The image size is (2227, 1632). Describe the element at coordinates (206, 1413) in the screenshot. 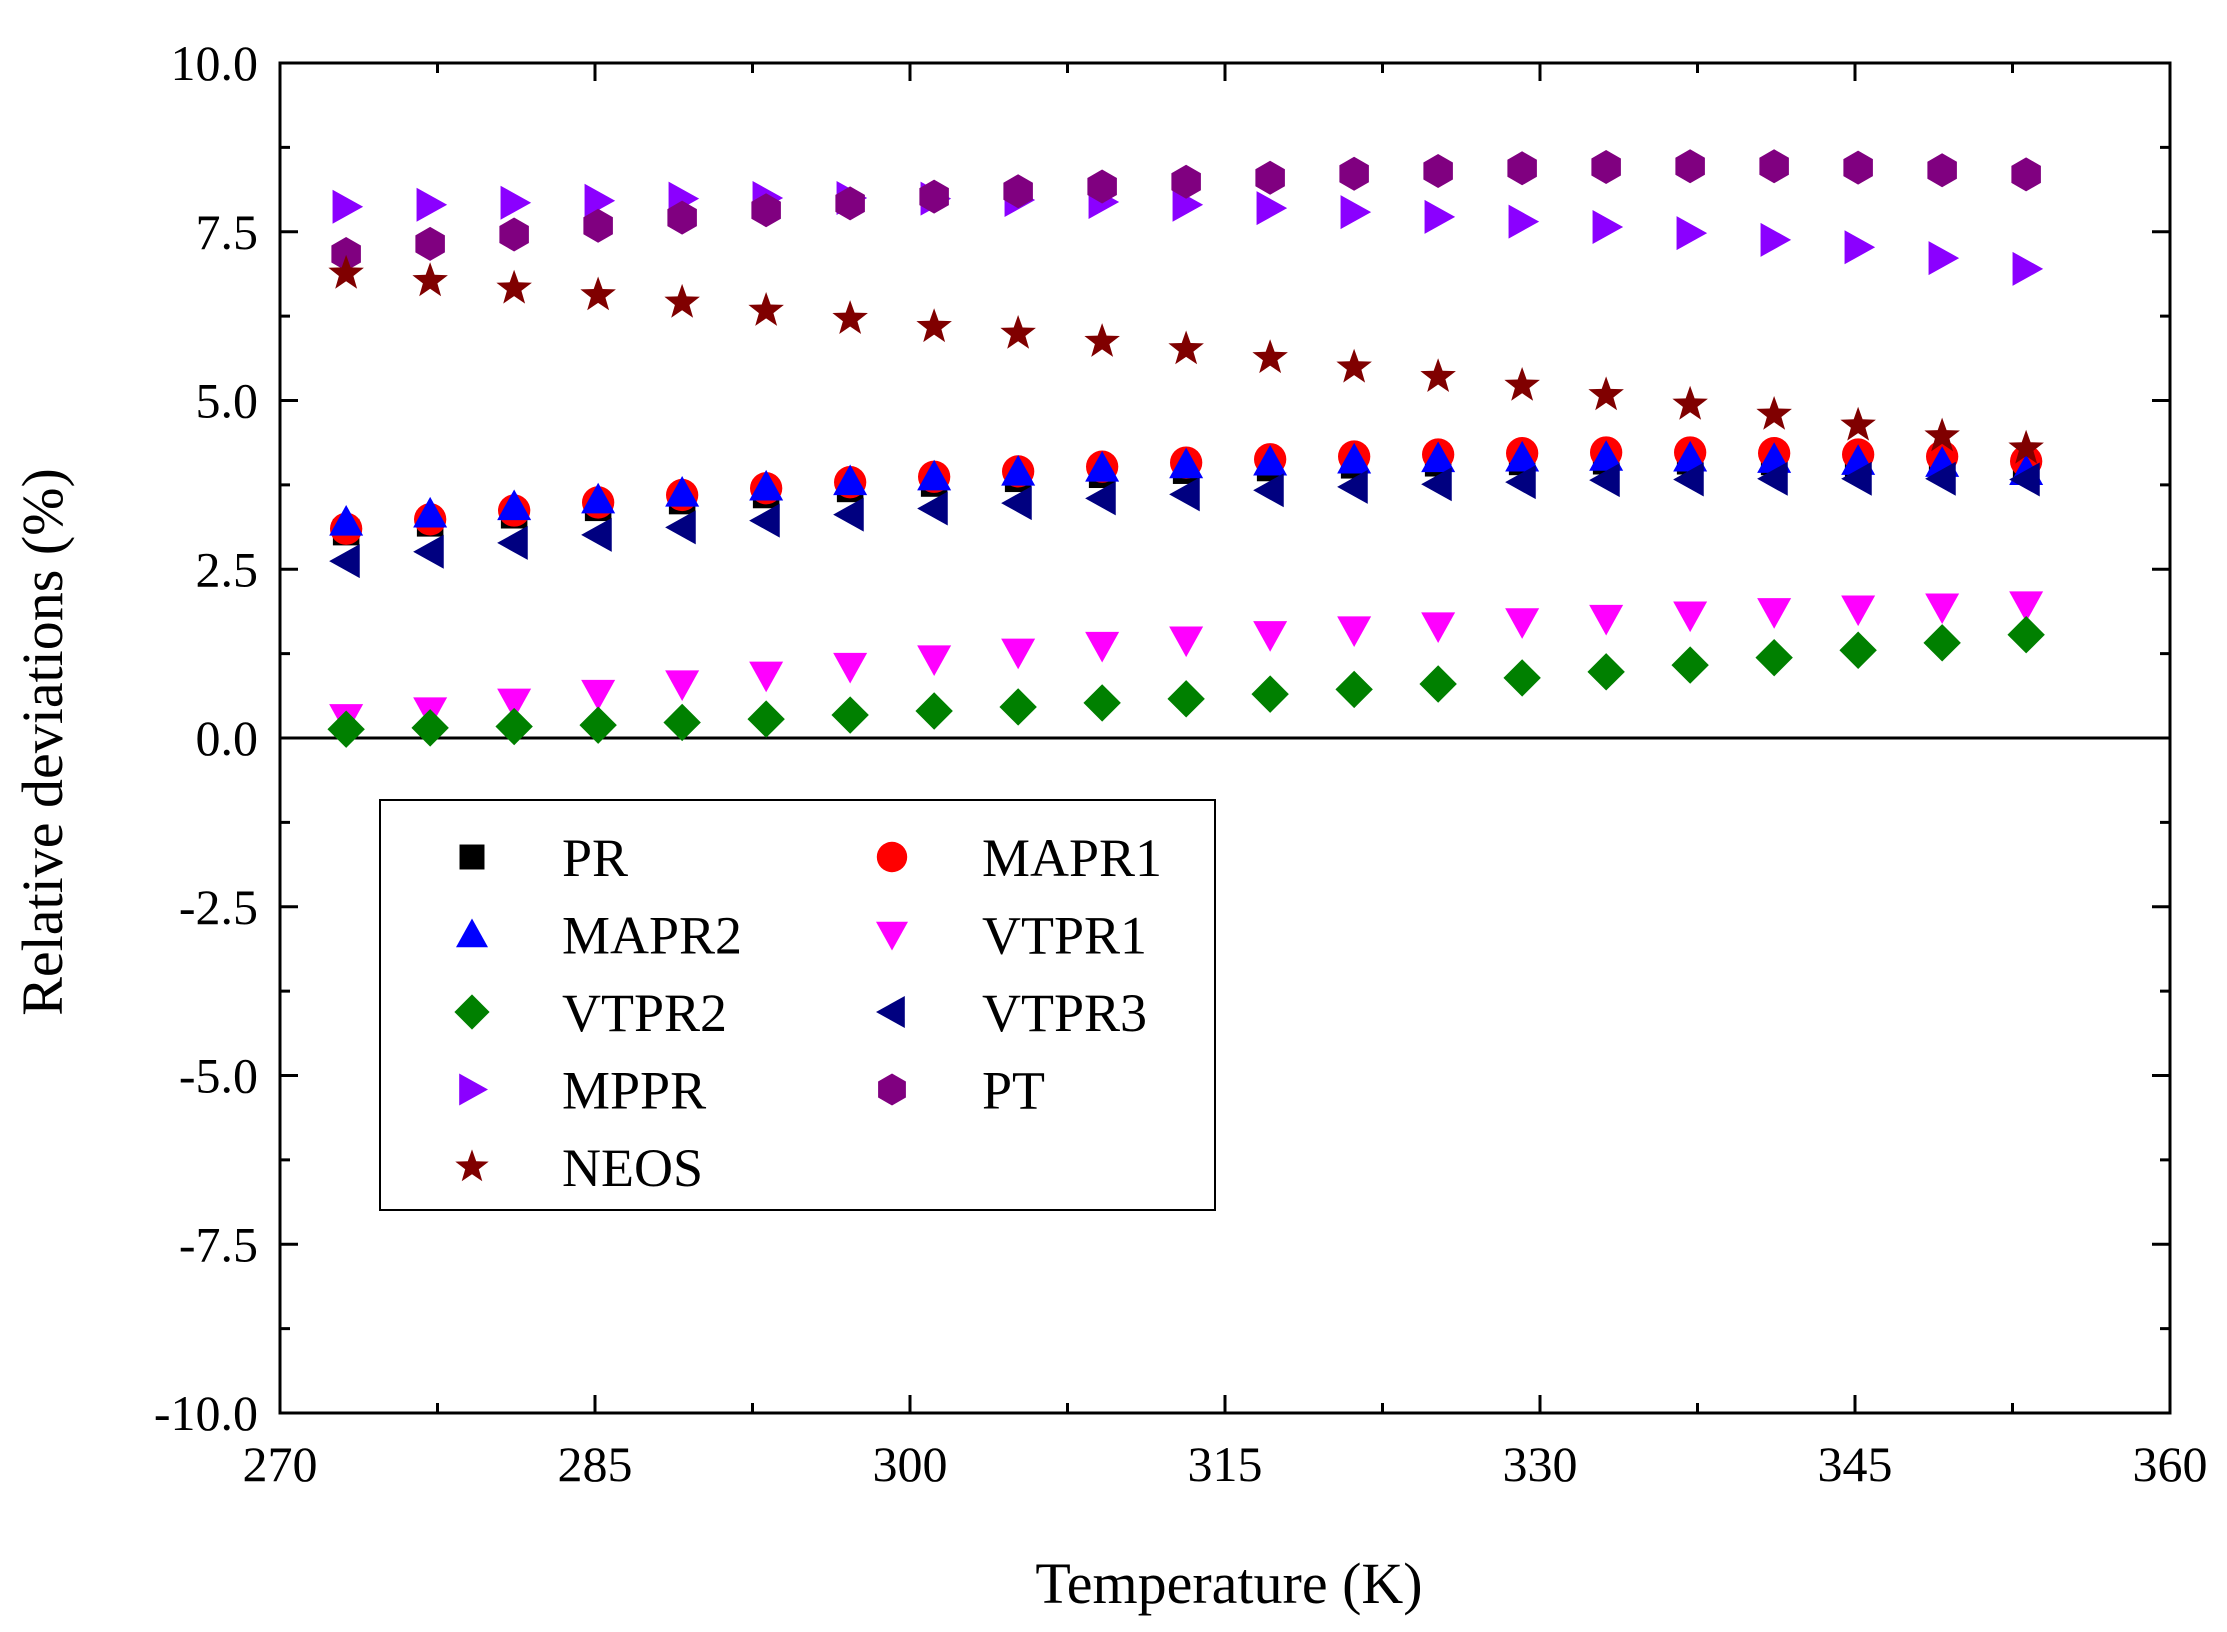

I see `y-tick-label: -10.0` at that location.